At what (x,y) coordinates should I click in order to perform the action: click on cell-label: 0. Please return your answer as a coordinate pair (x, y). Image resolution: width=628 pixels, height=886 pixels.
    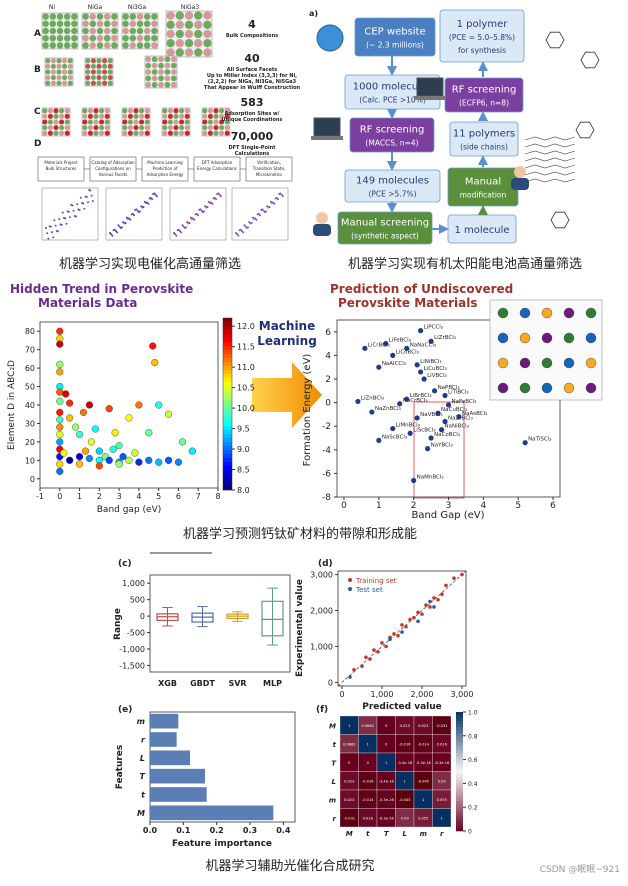
    Looking at the image, I should click on (368, 763).